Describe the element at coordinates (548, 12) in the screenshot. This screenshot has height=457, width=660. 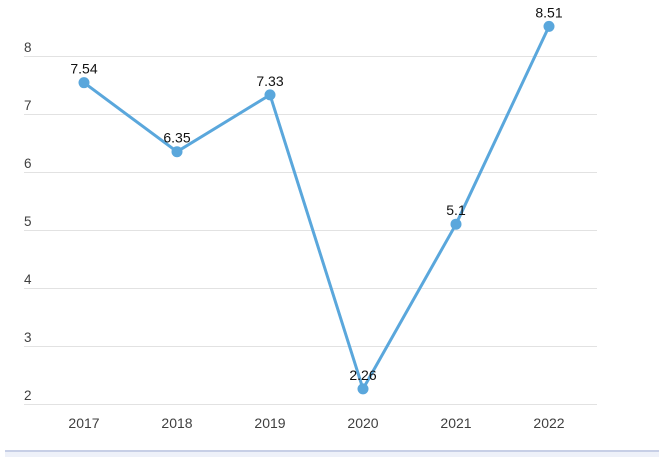
I see `data-label-2022: 8.51` at that location.